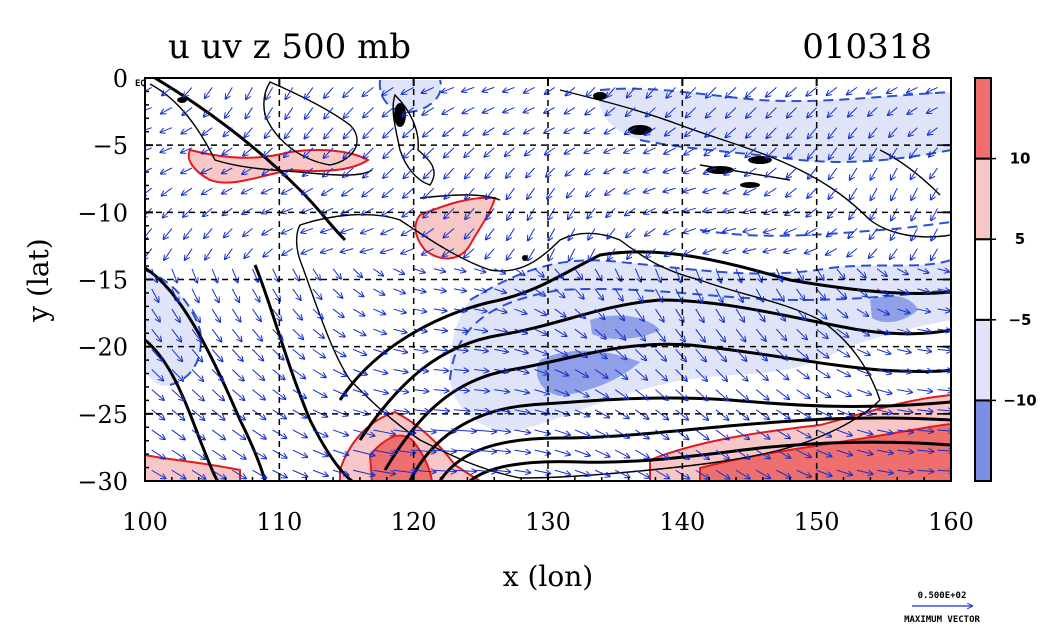 Image resolution: width=1056 pixels, height=631 pixels. Describe the element at coordinates (1020, 159) in the screenshot. I see `colorbar-label-3: 10` at that location.